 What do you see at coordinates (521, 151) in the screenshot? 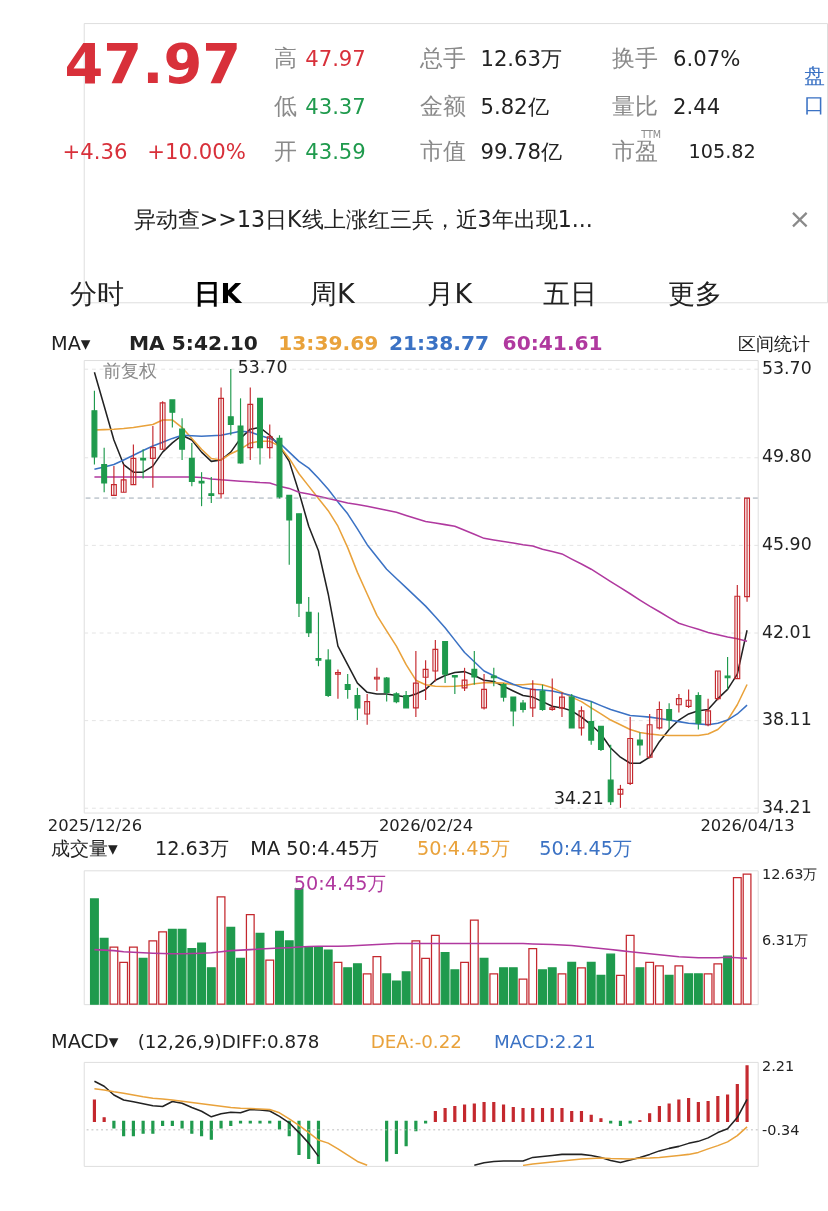
I see `text: 99.78亿` at bounding box center [521, 151].